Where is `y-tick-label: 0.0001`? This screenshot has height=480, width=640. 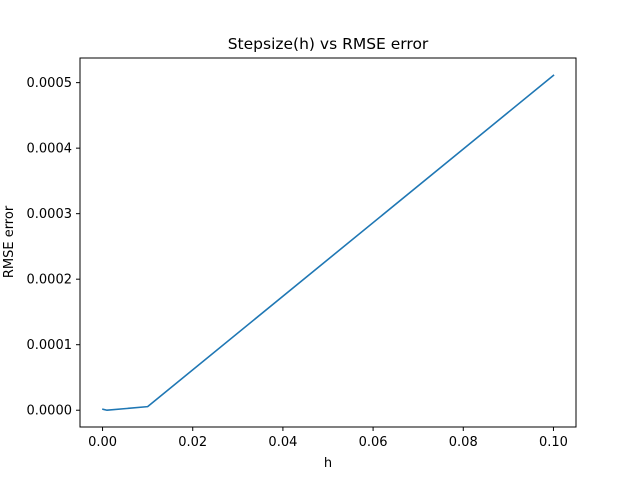
y-tick-label: 0.0001 is located at coordinates (50, 345).